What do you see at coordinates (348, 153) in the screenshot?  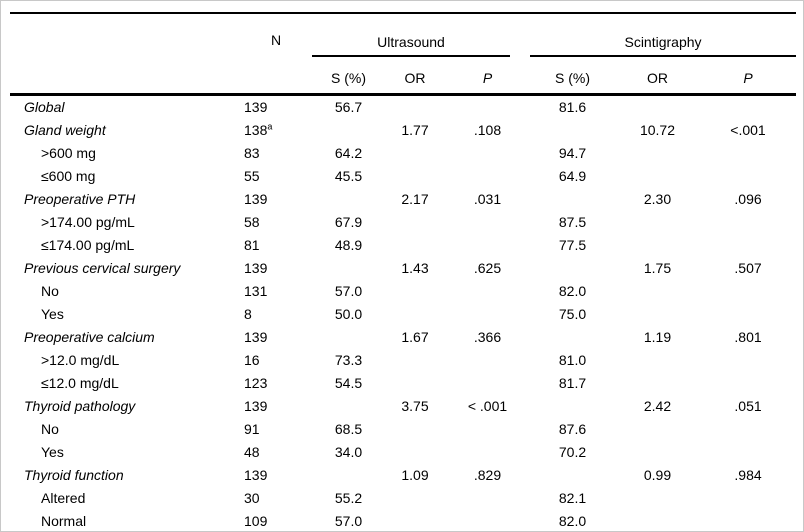 I see `cell-us-s: 64.2` at bounding box center [348, 153].